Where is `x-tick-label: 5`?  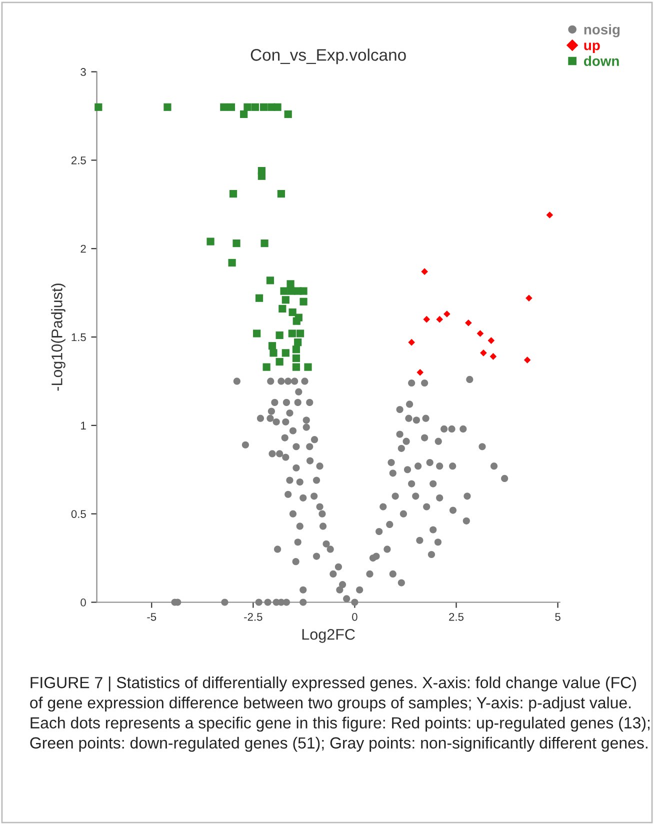
x-tick-label: 5 is located at coordinates (557, 617).